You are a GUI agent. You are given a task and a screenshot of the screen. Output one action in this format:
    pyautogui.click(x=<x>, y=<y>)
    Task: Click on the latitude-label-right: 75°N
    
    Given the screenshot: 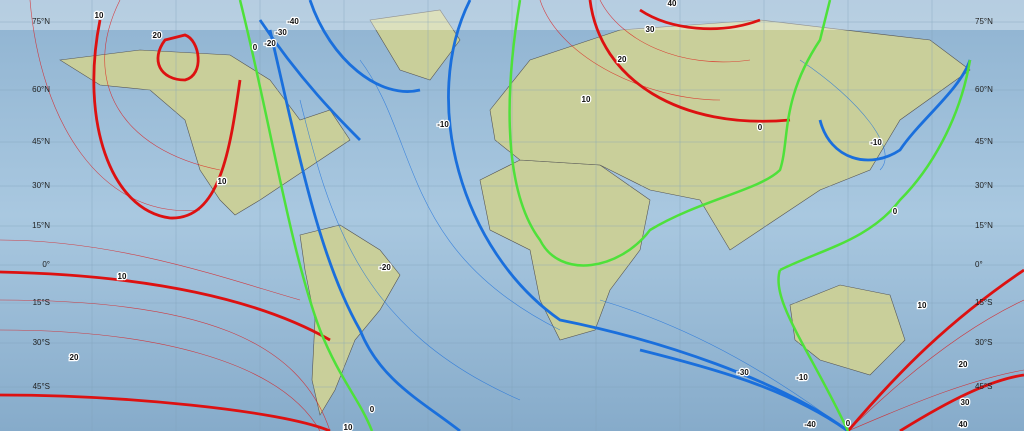 What is the action you would take?
    pyautogui.click(x=984, y=21)
    